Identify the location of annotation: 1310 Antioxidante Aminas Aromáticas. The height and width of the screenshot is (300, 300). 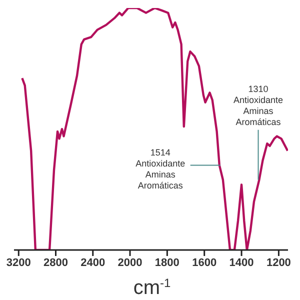
(258, 105).